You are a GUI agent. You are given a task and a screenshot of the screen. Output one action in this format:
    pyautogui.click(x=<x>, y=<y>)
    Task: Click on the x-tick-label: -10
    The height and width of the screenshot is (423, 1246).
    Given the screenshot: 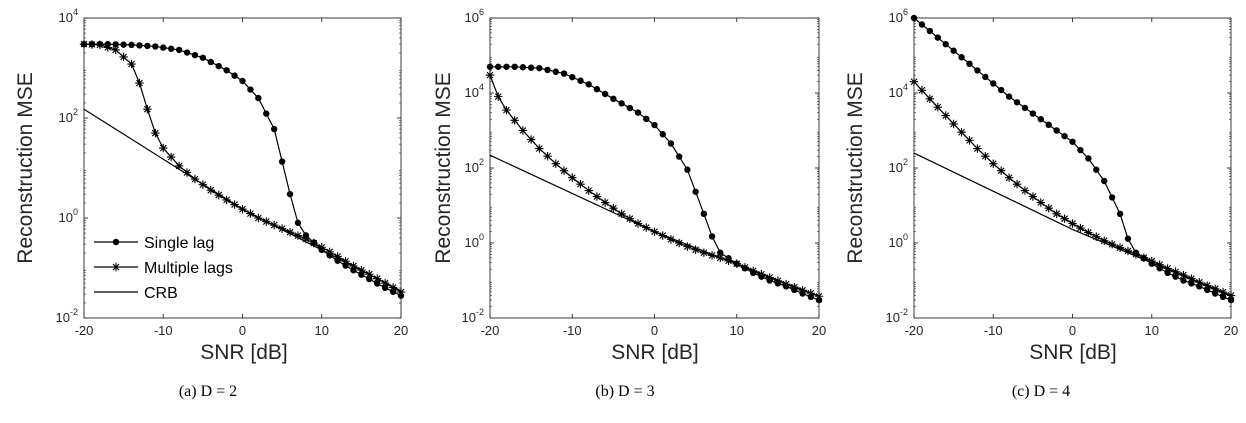 What is the action you would take?
    pyautogui.click(x=993, y=330)
    